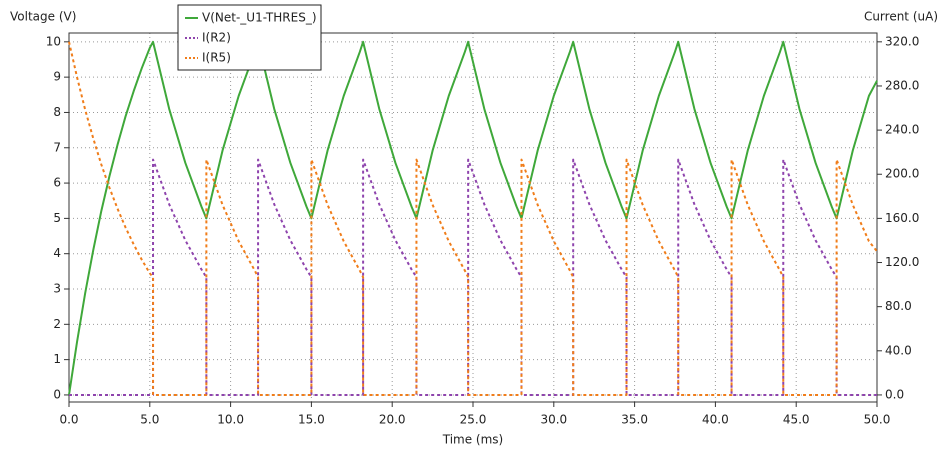  I want to click on x-tick-label: 35.0, so click(634, 420).